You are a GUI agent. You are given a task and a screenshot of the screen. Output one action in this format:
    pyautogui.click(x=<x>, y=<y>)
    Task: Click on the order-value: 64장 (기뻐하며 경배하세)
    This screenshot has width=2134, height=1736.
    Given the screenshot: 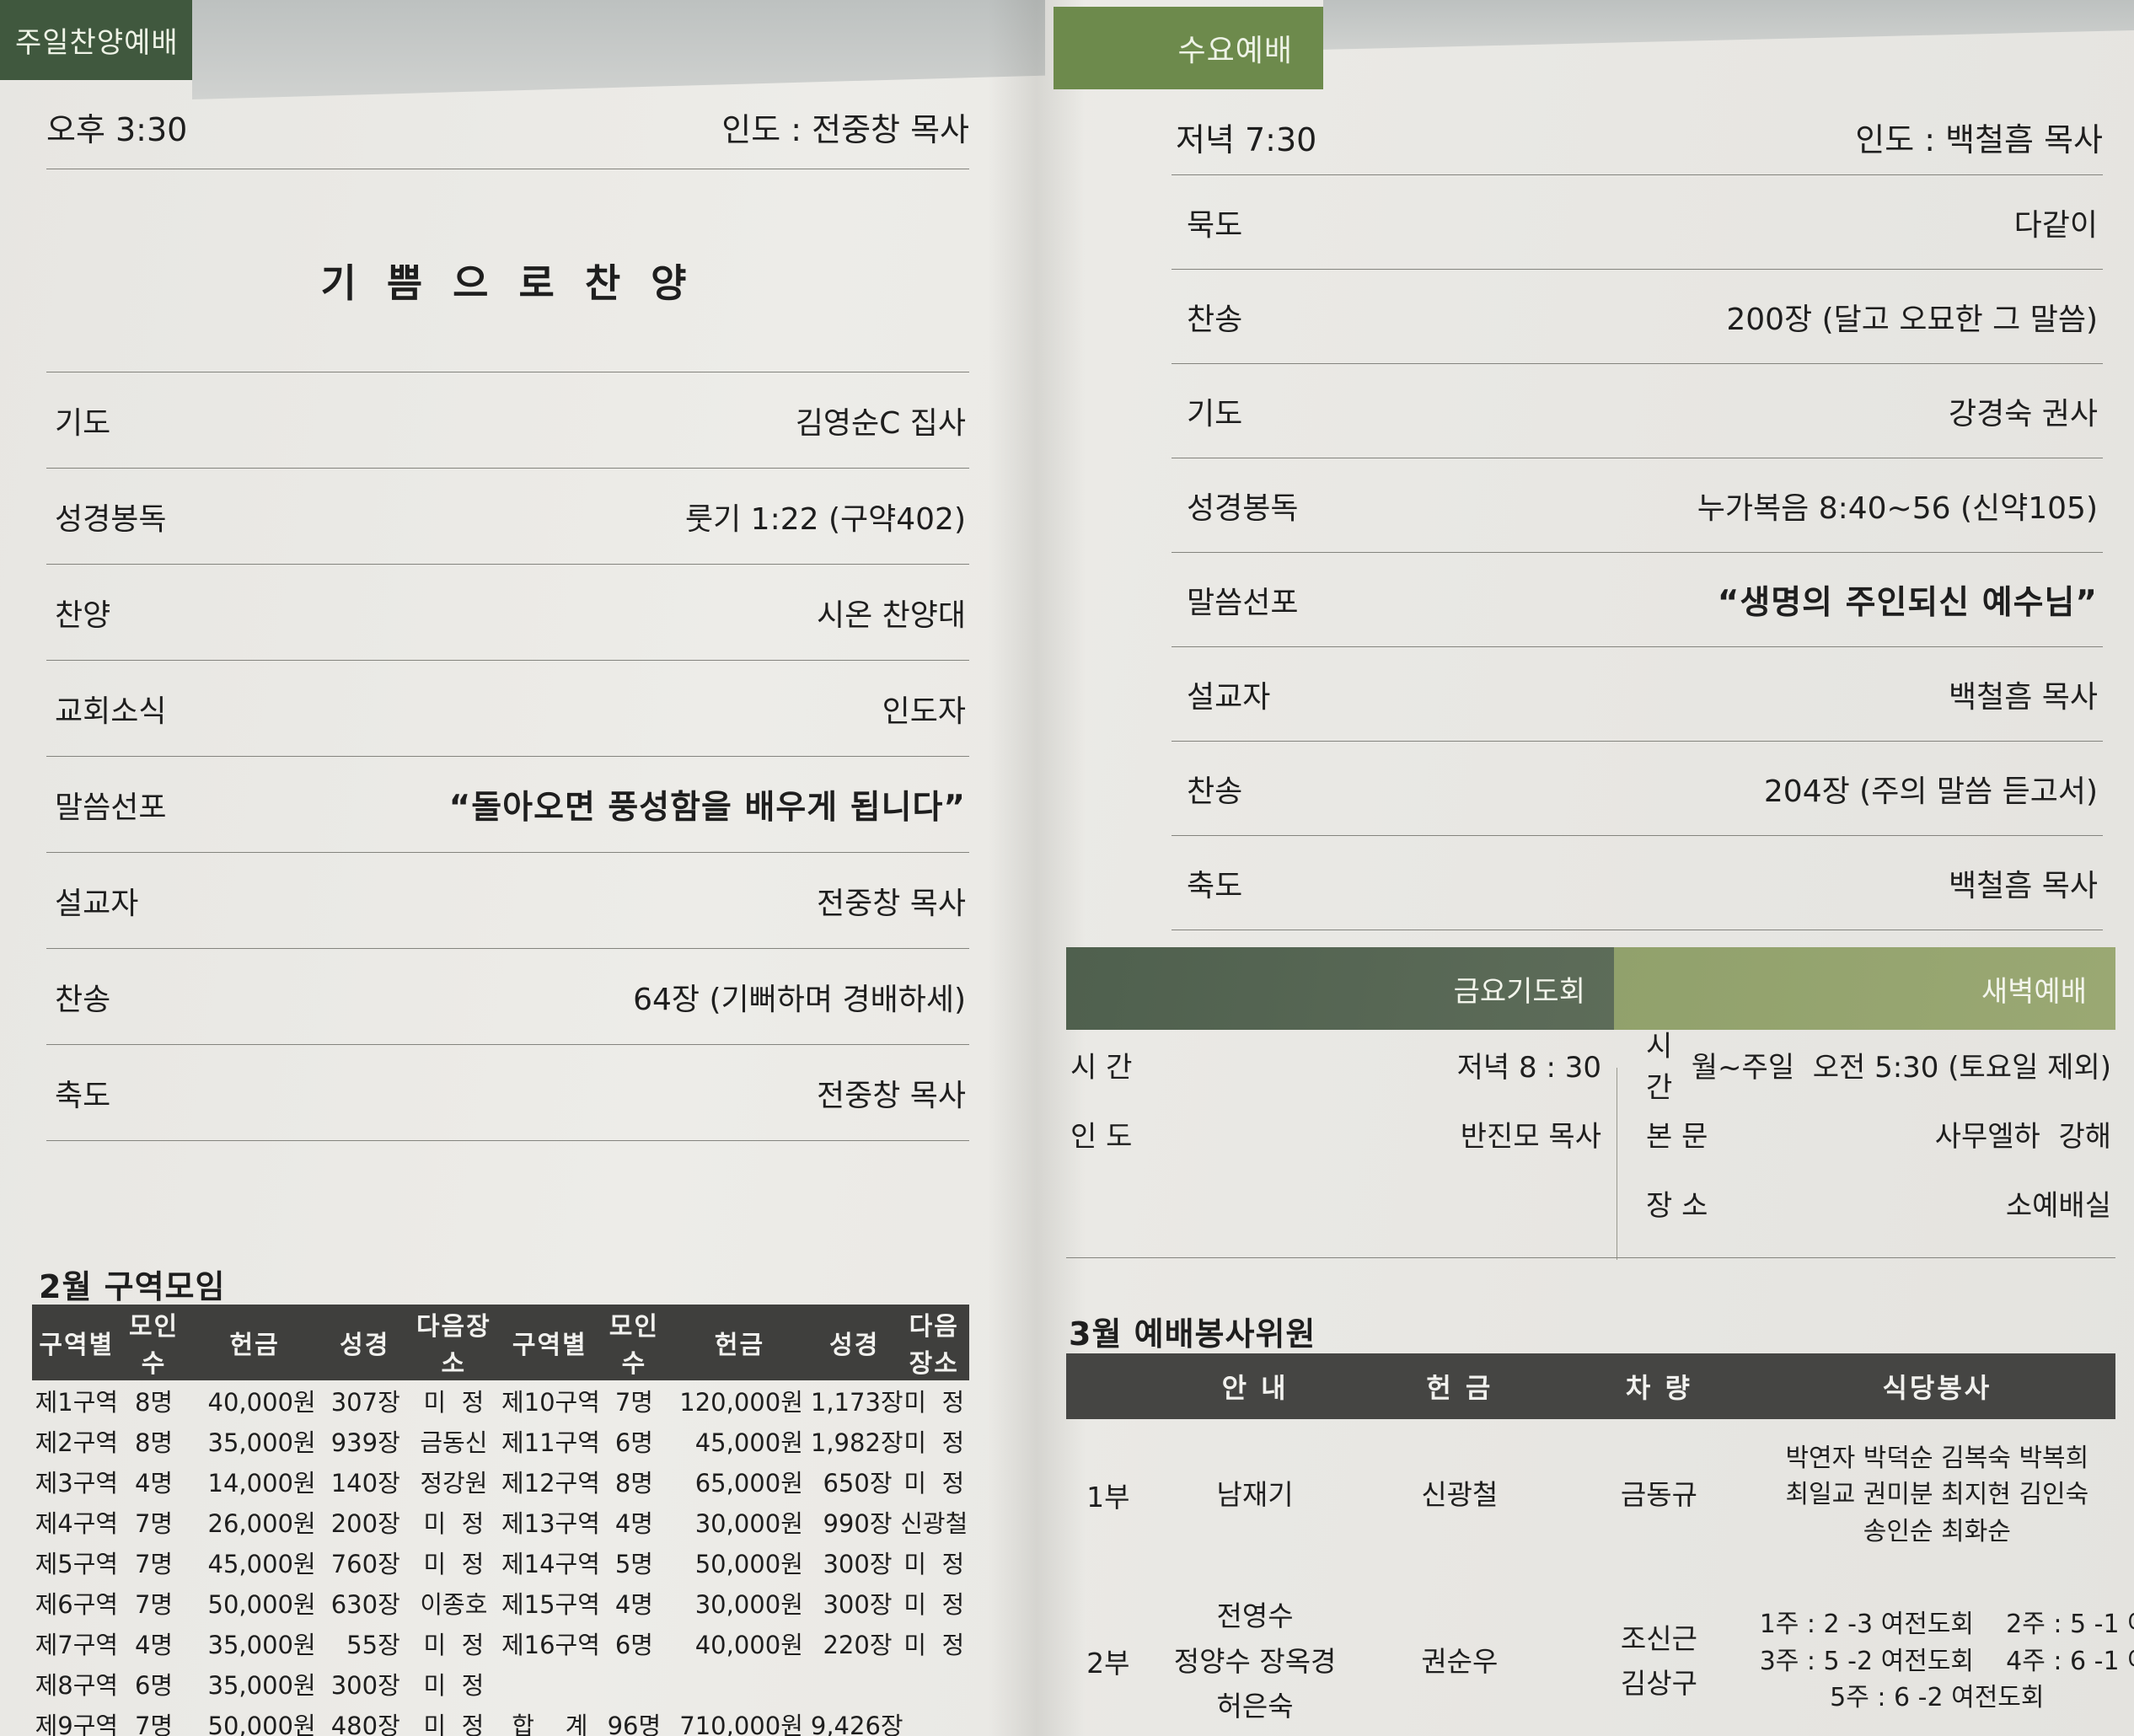 What is the action you would take?
    pyautogui.click(x=800, y=999)
    